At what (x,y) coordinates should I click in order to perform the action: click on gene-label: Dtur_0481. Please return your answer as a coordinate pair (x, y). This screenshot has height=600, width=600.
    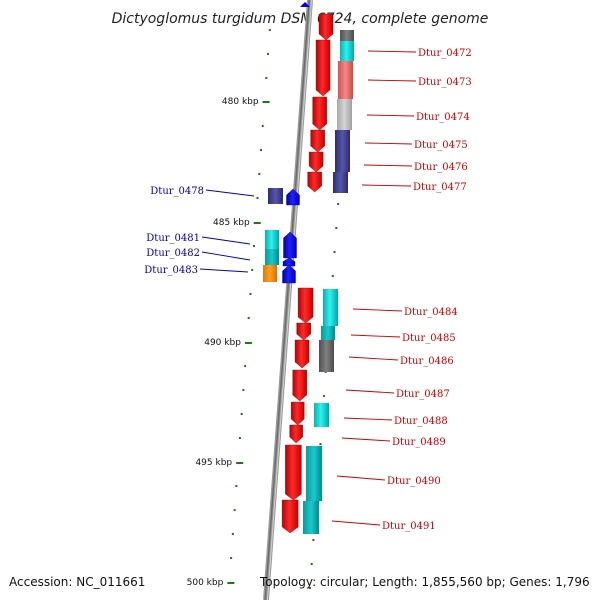
    Looking at the image, I should click on (173, 238).